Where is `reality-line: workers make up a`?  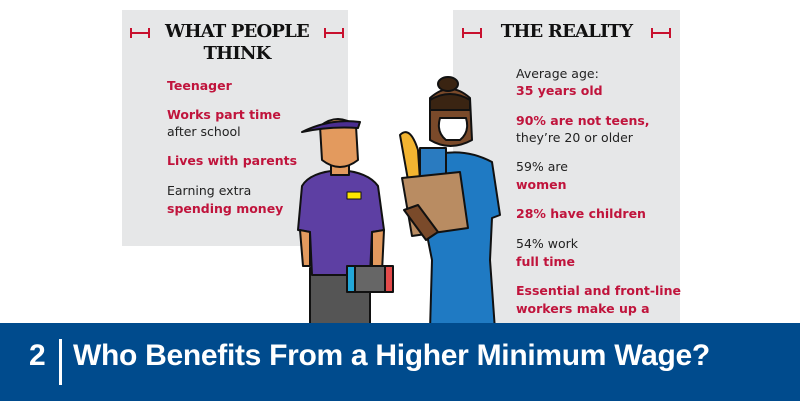
reality-line: workers make up a is located at coordinates (583, 308).